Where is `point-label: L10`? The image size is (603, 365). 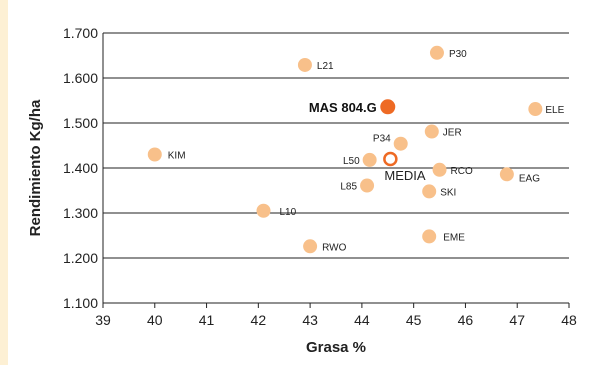
point-label: L10 is located at coordinates (288, 212).